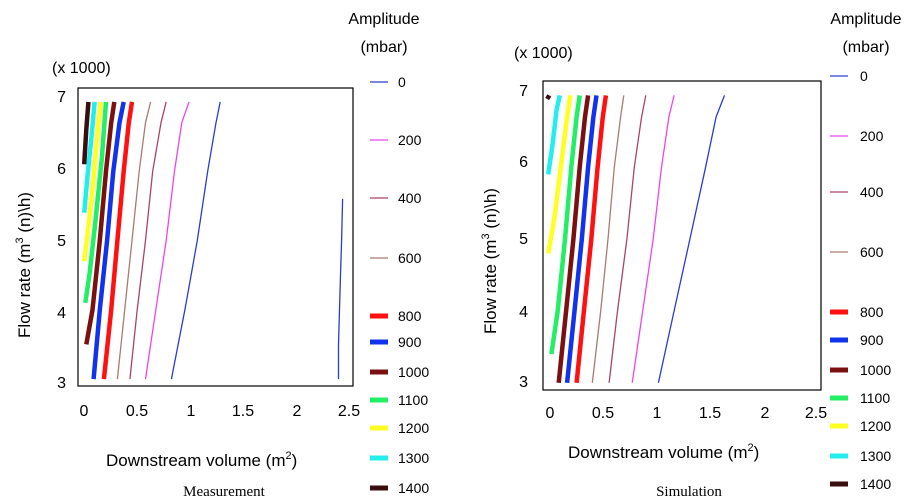  What do you see at coordinates (201, 460) in the screenshot?
I see `measurement-x-axis-title: Downstream volume (m2)` at bounding box center [201, 460].